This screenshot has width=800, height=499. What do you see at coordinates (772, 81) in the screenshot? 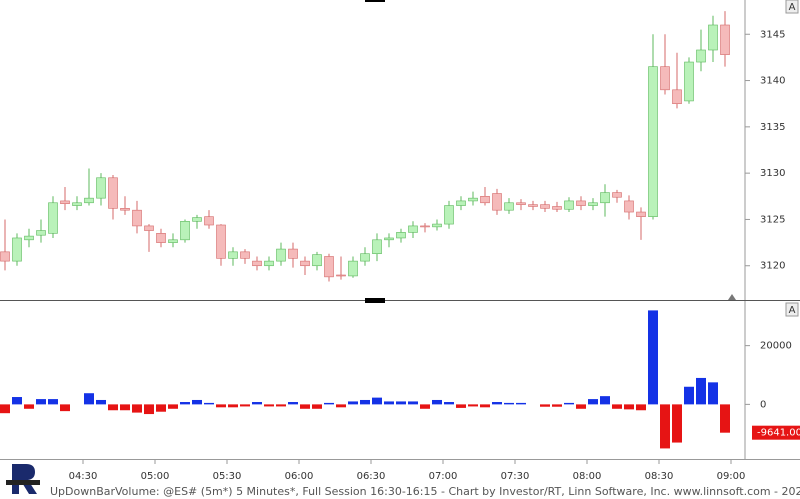
I see `y-tick-label: 3140` at bounding box center [772, 81].